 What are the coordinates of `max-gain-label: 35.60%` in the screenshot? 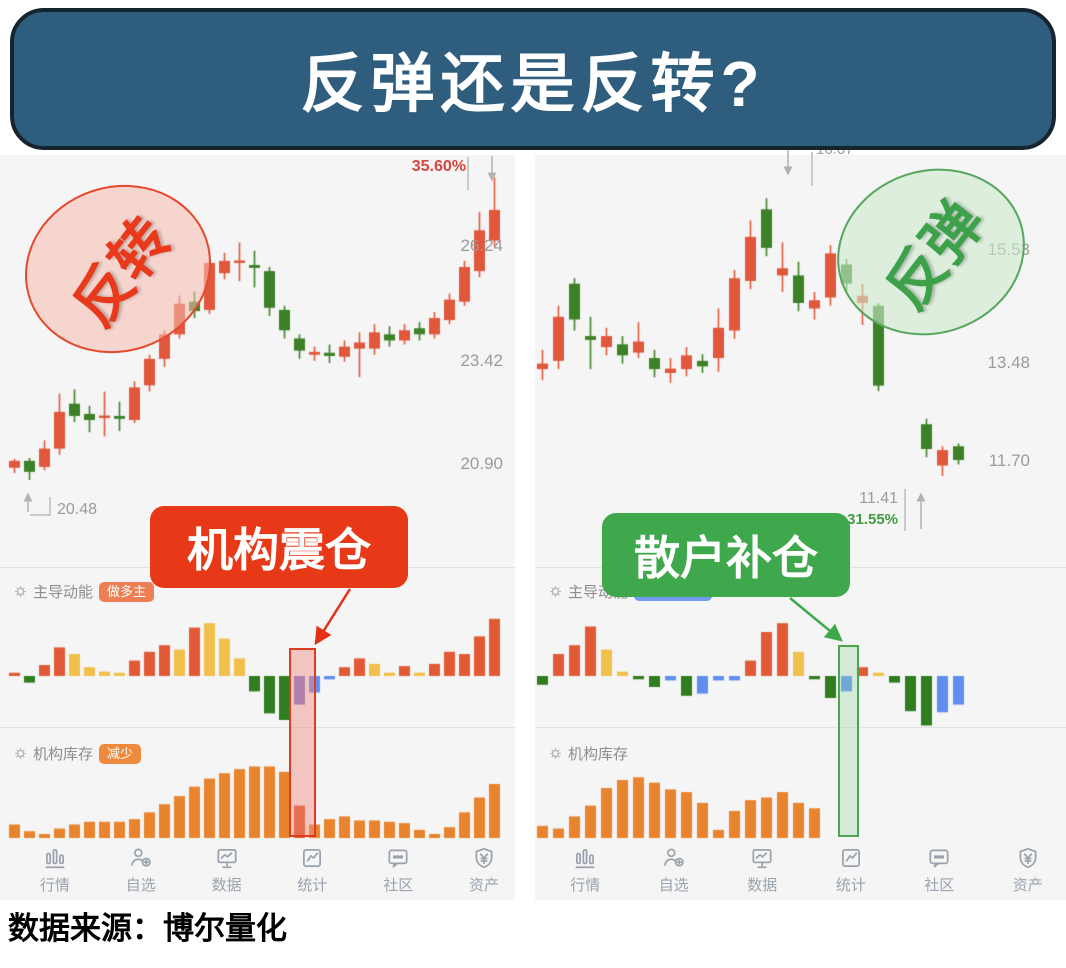 It's located at (438, 166).